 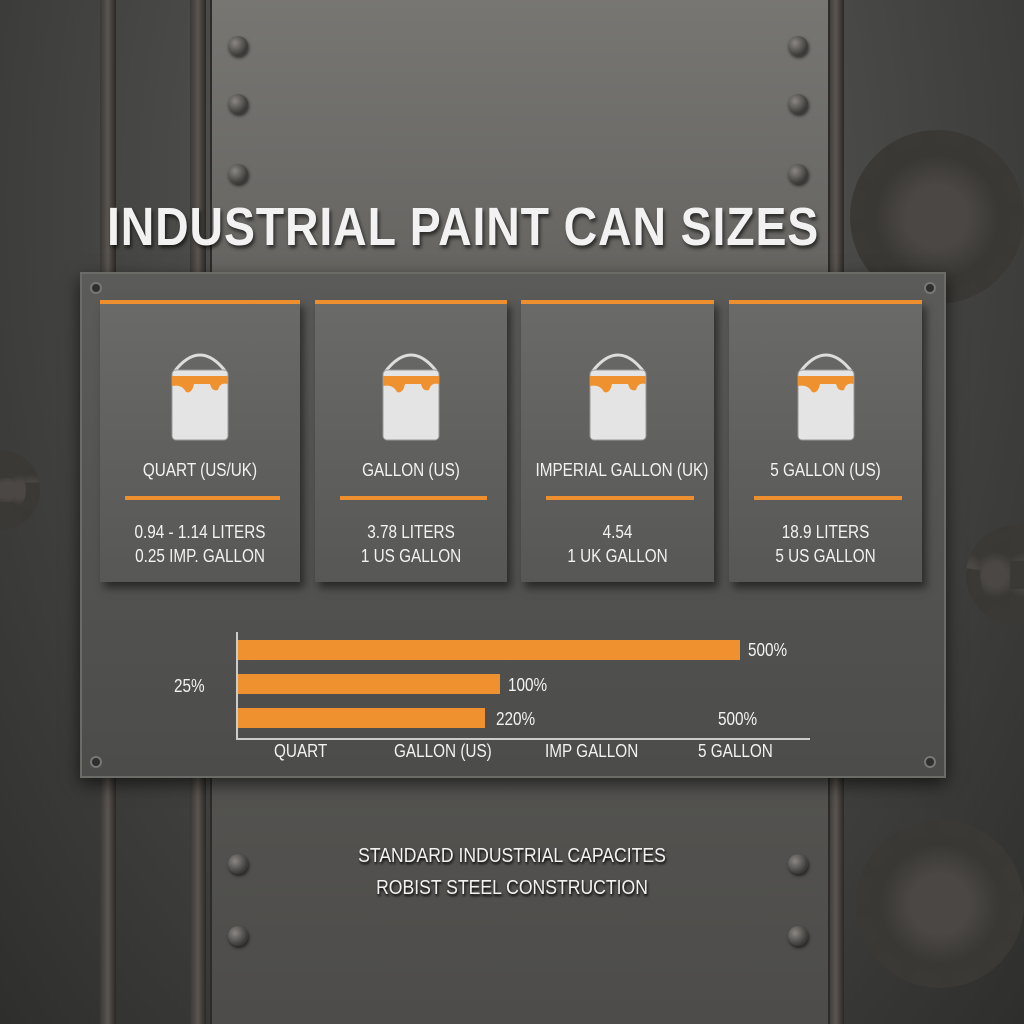 I want to click on card-values: 3.78 LITERS 1 US GALLON, so click(x=410, y=544).